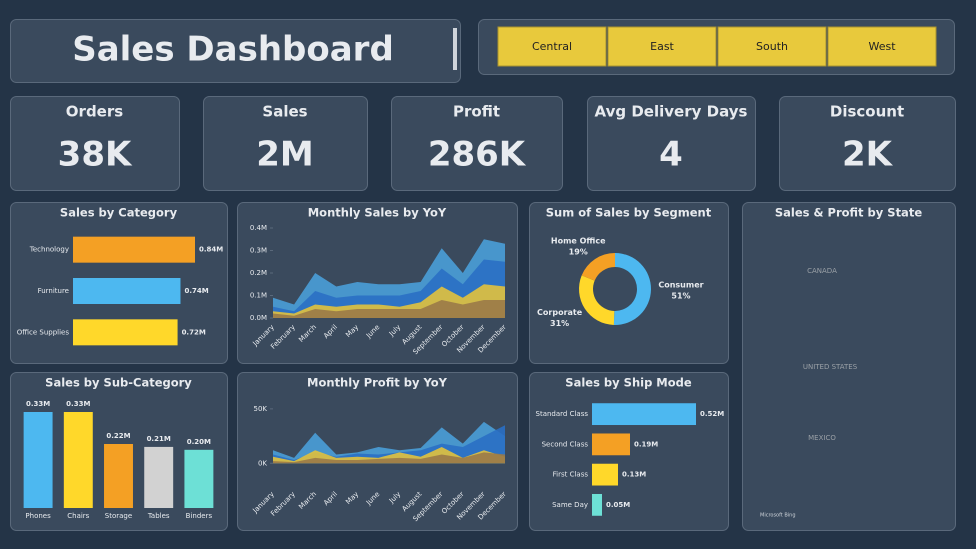 The image size is (976, 549). I want to click on kpi-label: Profit, so click(476, 112).